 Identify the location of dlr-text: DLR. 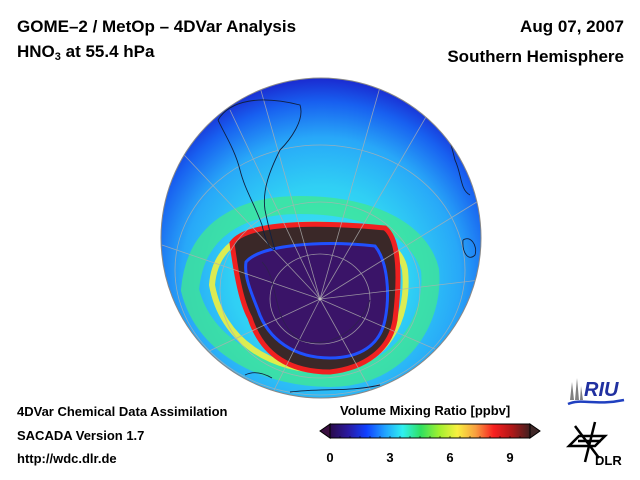
(608, 460).